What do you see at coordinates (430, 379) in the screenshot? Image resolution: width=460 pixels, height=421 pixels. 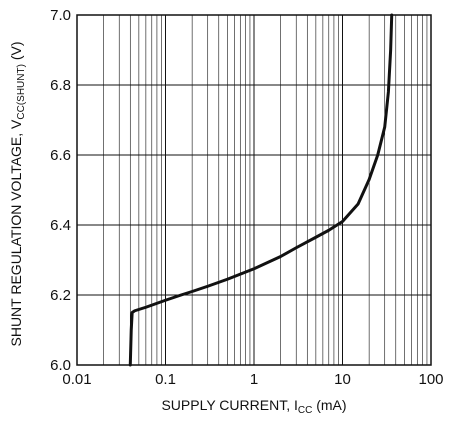 I see `x-tick-label: 100` at bounding box center [430, 379].